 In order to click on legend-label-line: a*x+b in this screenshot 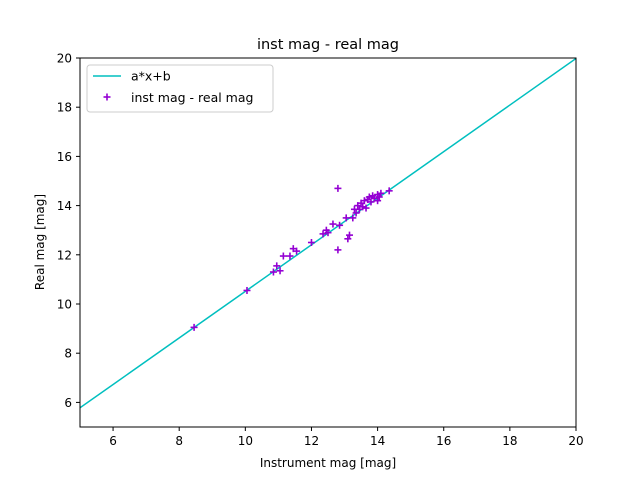, I will do `click(151, 76)`.